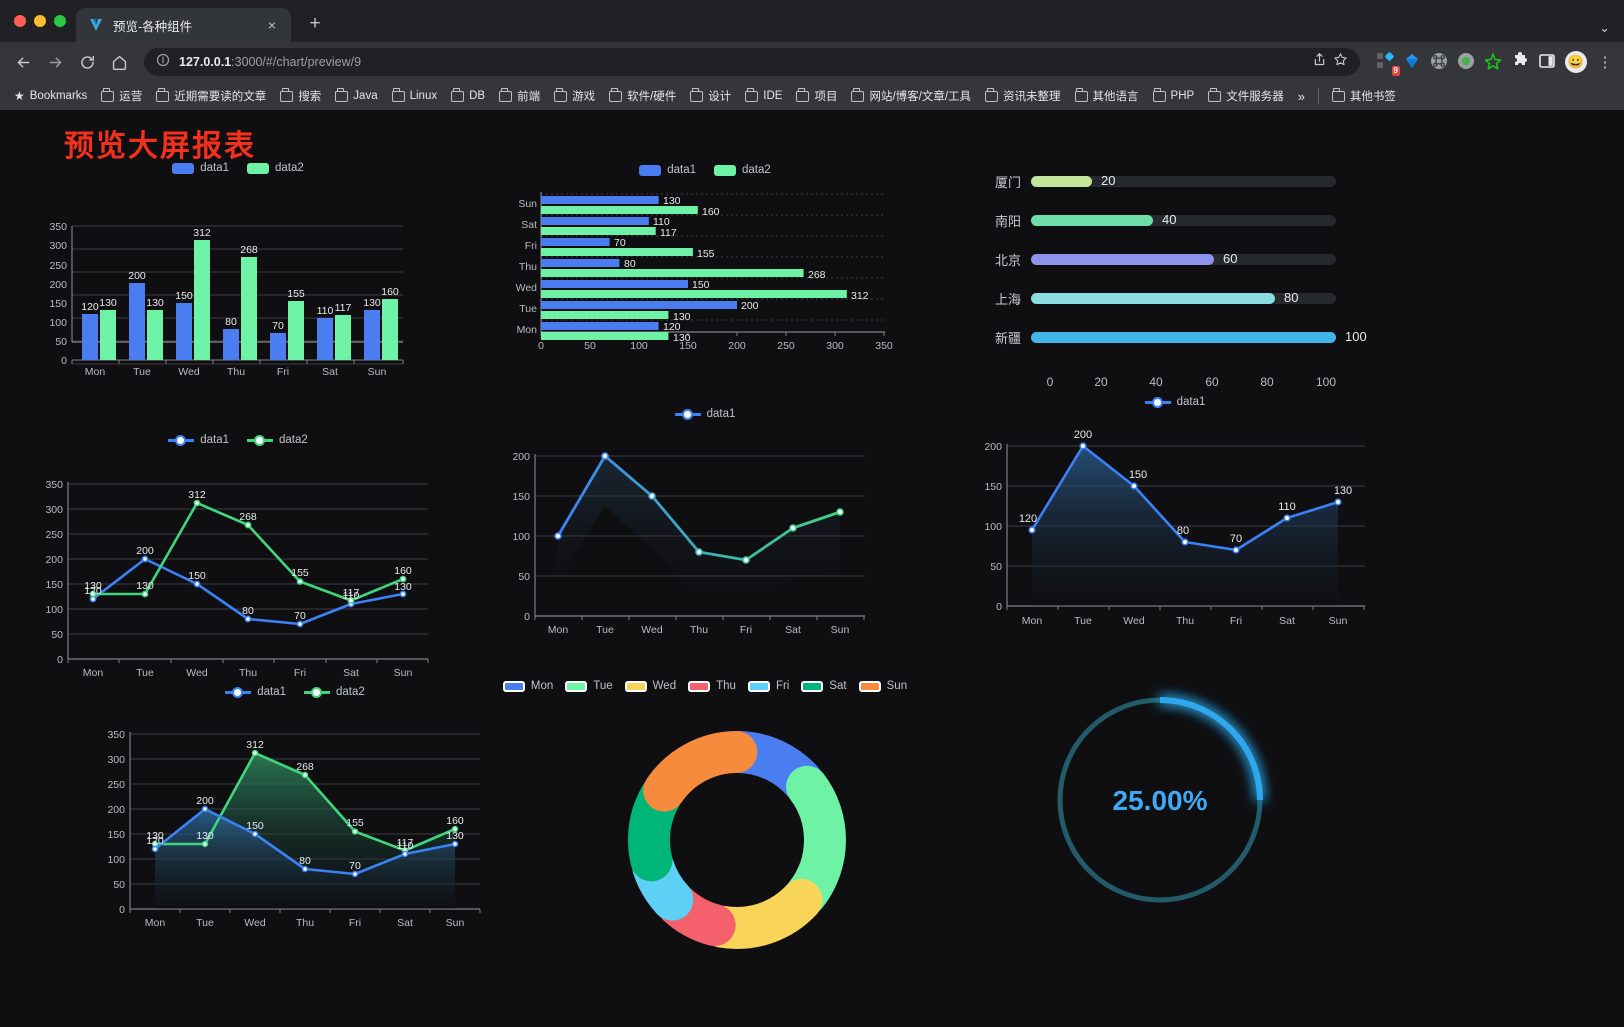 Image resolution: width=1624 pixels, height=1027 pixels. What do you see at coordinates (20, 21) in the screenshot?
I see `close-window-button` at bounding box center [20, 21].